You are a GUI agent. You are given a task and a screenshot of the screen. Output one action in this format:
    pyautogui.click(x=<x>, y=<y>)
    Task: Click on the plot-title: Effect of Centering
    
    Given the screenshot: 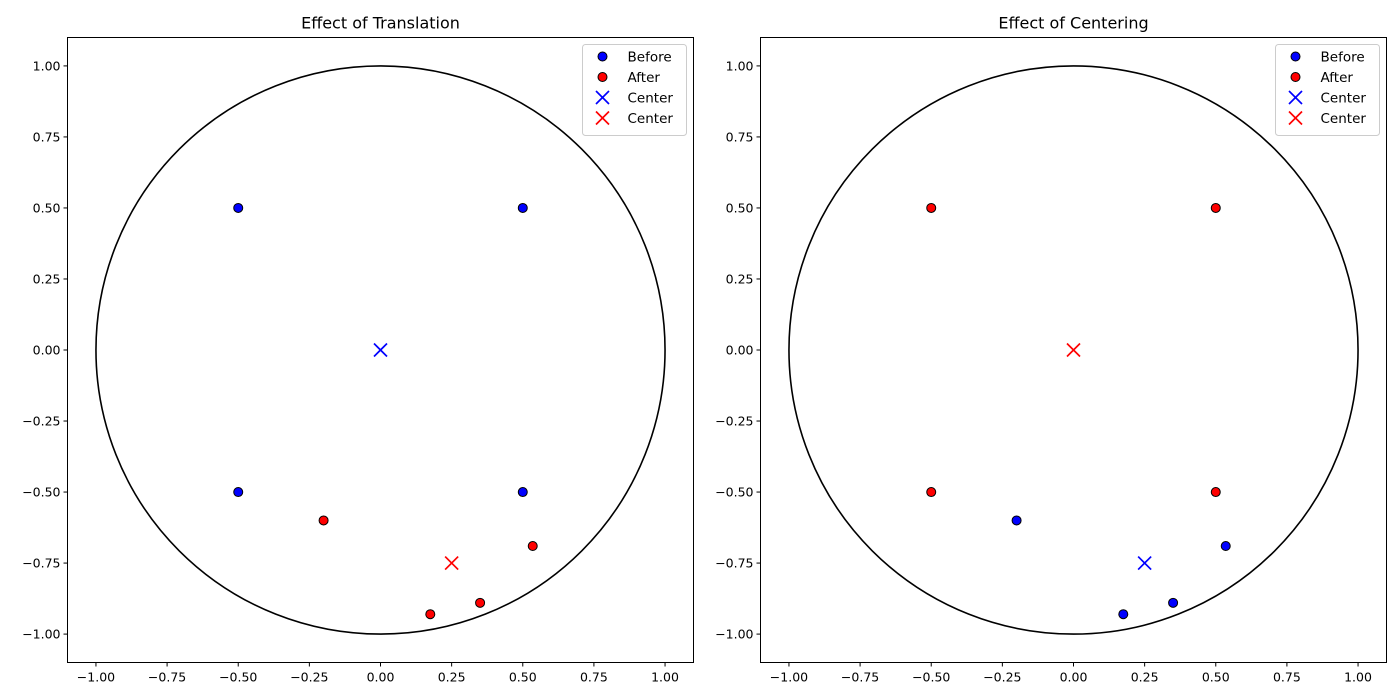 What is the action you would take?
    pyautogui.click(x=1073, y=23)
    